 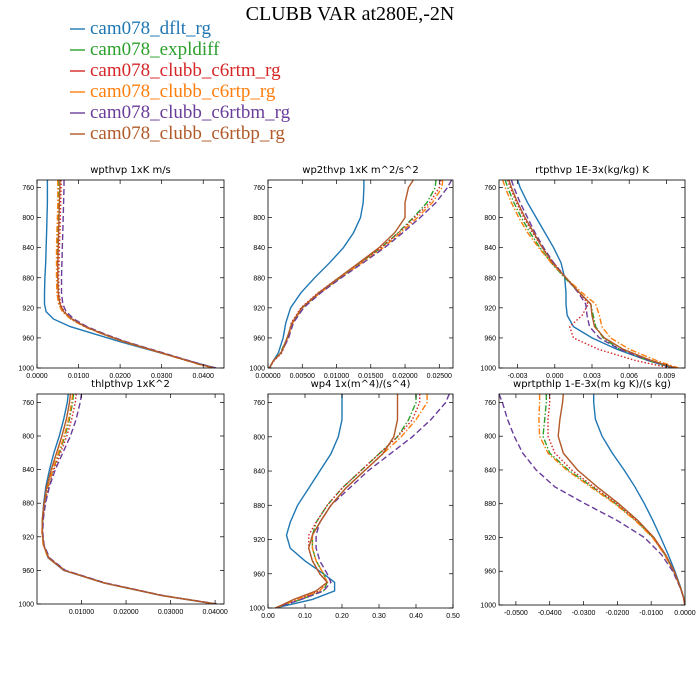 What do you see at coordinates (592, 376) in the screenshot?
I see `x-tick-label: 0.003` at bounding box center [592, 376].